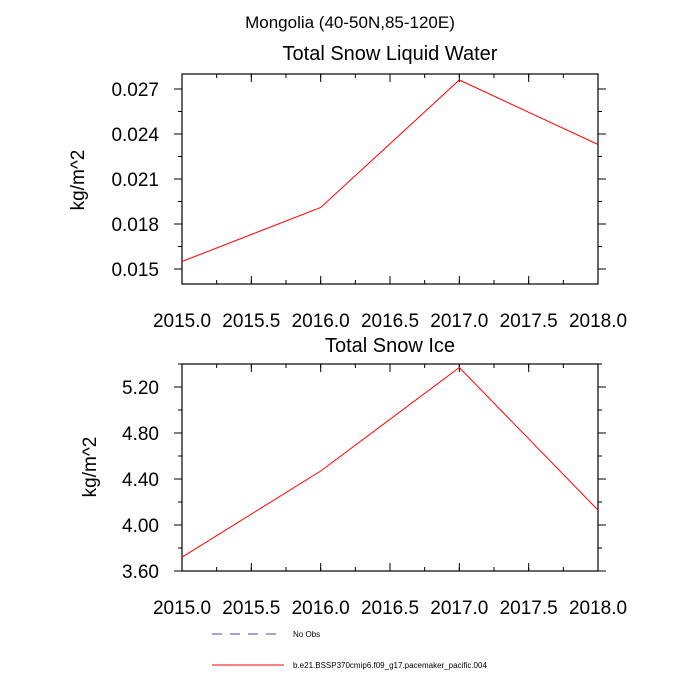  Describe the element at coordinates (140, 480) in the screenshot. I see `y-tick-label: 4.40` at that location.